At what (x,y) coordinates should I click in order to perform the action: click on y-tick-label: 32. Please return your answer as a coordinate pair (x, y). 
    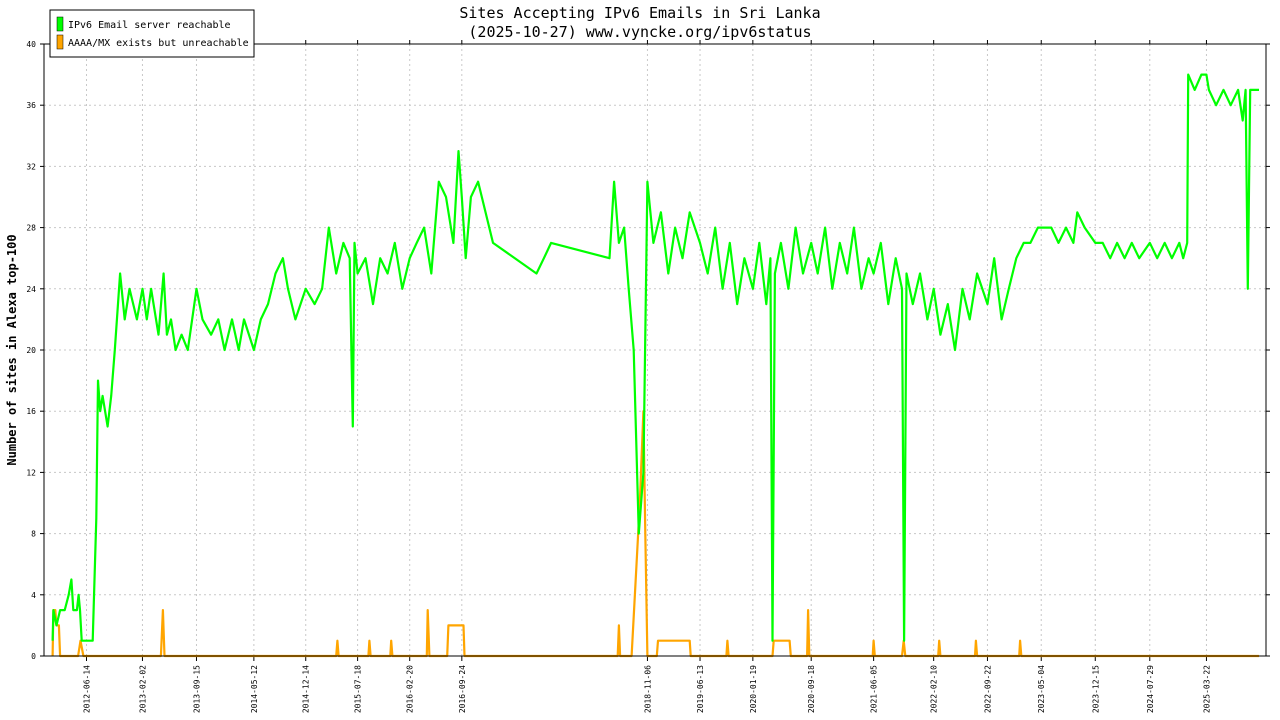
    Looking at the image, I should click on (31, 166).